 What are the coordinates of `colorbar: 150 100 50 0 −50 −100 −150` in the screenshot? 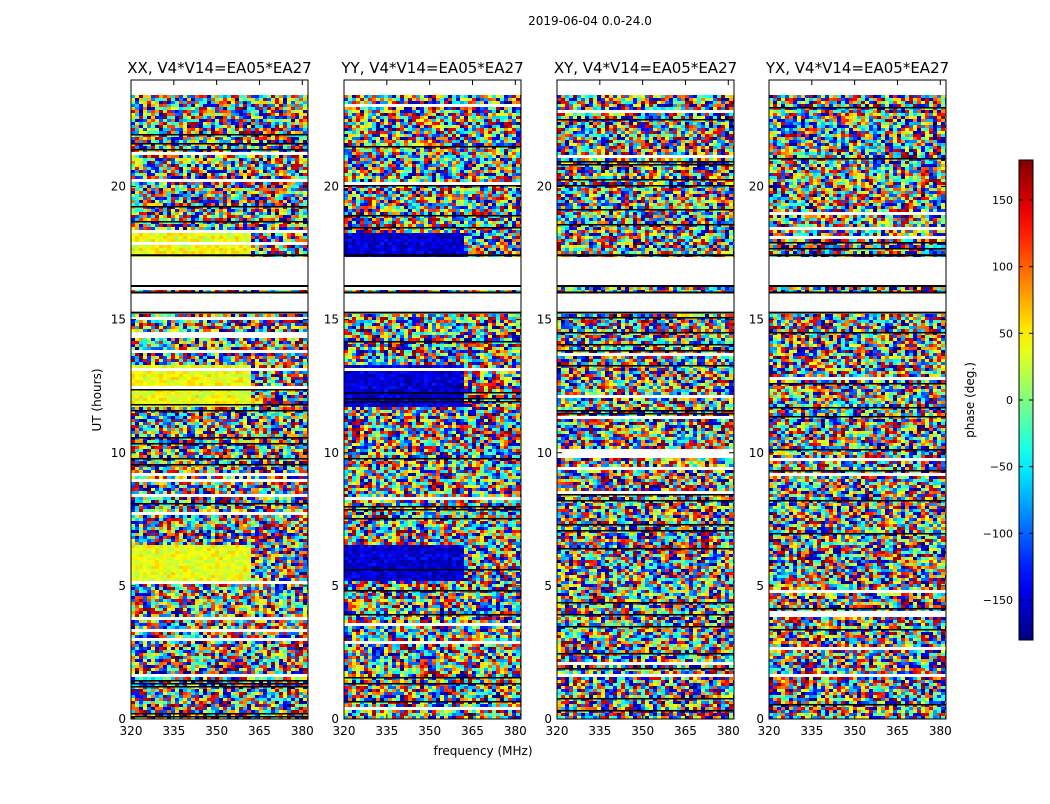 It's located at (1008, 400).